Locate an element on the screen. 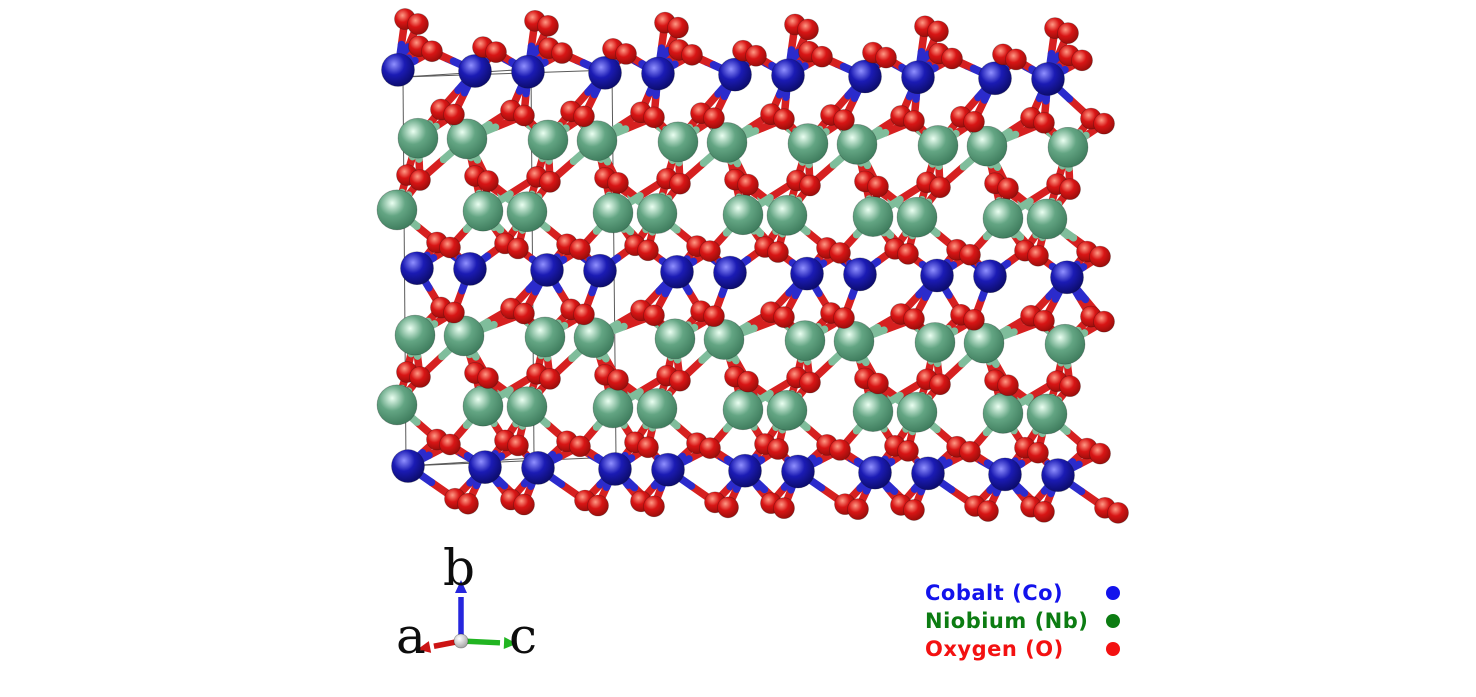  axis-arrowhead-a is located at coordinates (424, 647).